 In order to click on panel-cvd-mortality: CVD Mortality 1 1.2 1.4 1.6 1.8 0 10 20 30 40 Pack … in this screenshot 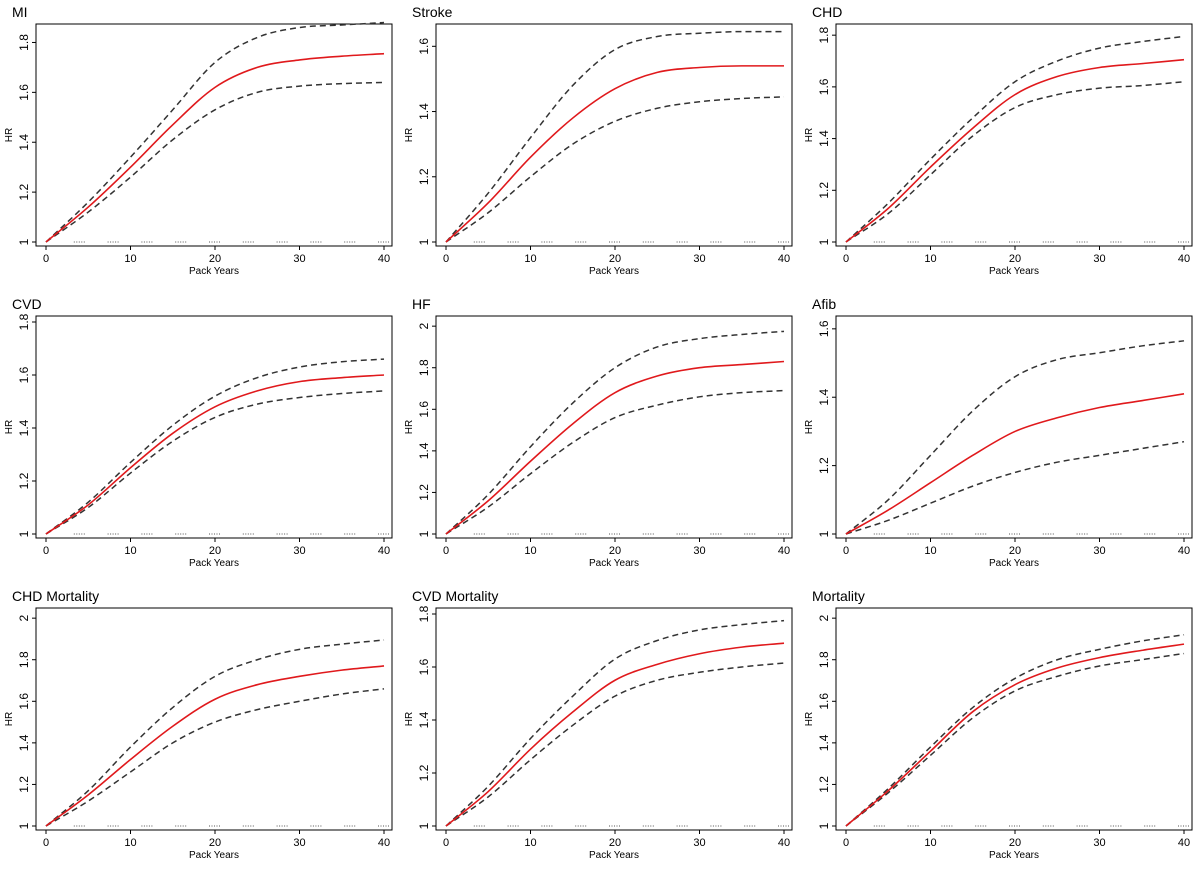, I will do `click(600, 728)`.